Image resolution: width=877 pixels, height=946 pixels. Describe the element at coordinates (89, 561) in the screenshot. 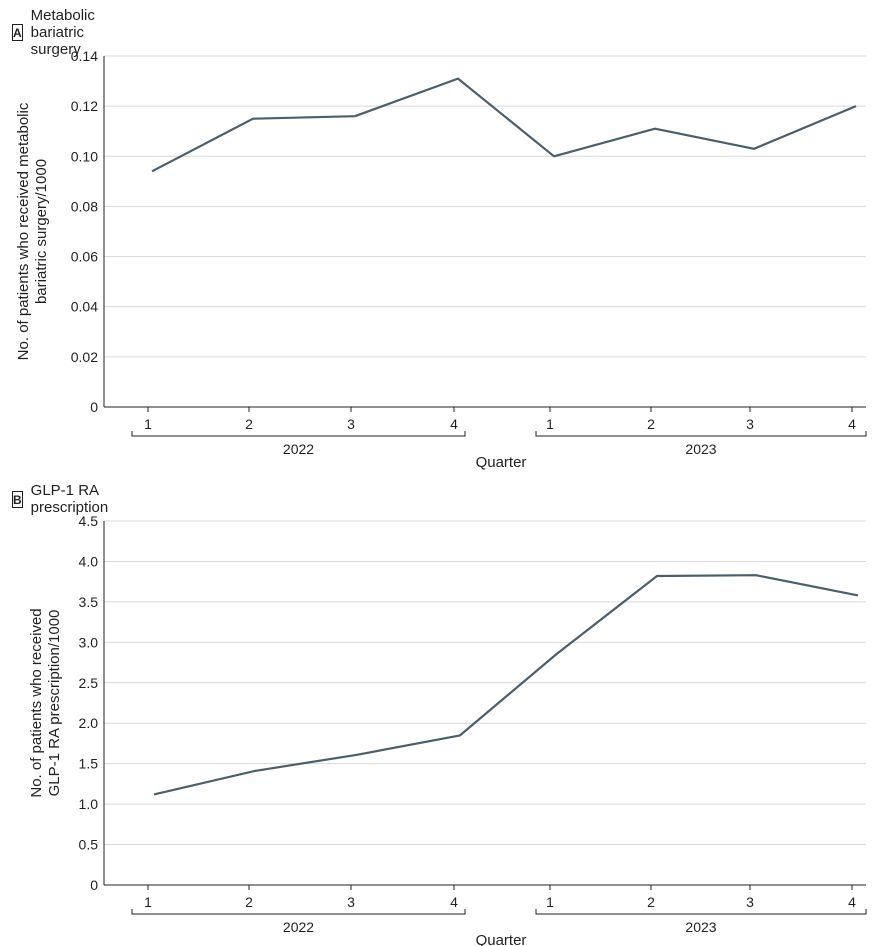

I see `chart-b-ytick-label: 4.0` at that location.